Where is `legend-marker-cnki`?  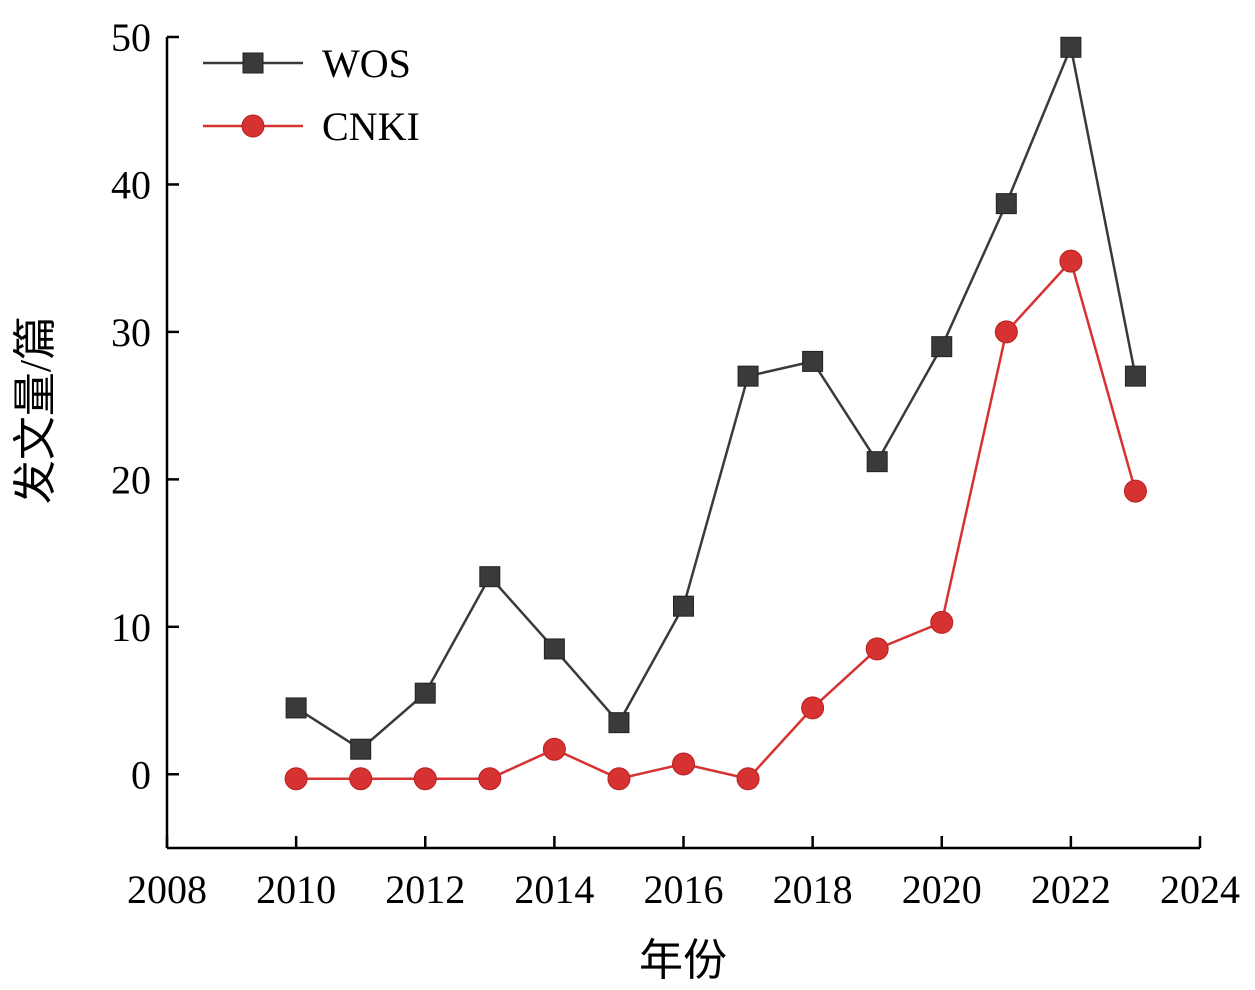 legend-marker-cnki is located at coordinates (253, 126).